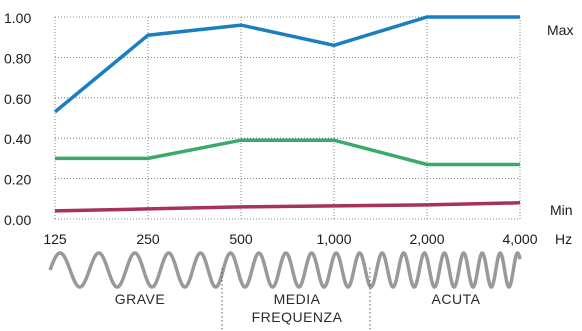 The height and width of the screenshot is (331, 582). Describe the element at coordinates (560, 30) in the screenshot. I see `max-label: Max` at that location.